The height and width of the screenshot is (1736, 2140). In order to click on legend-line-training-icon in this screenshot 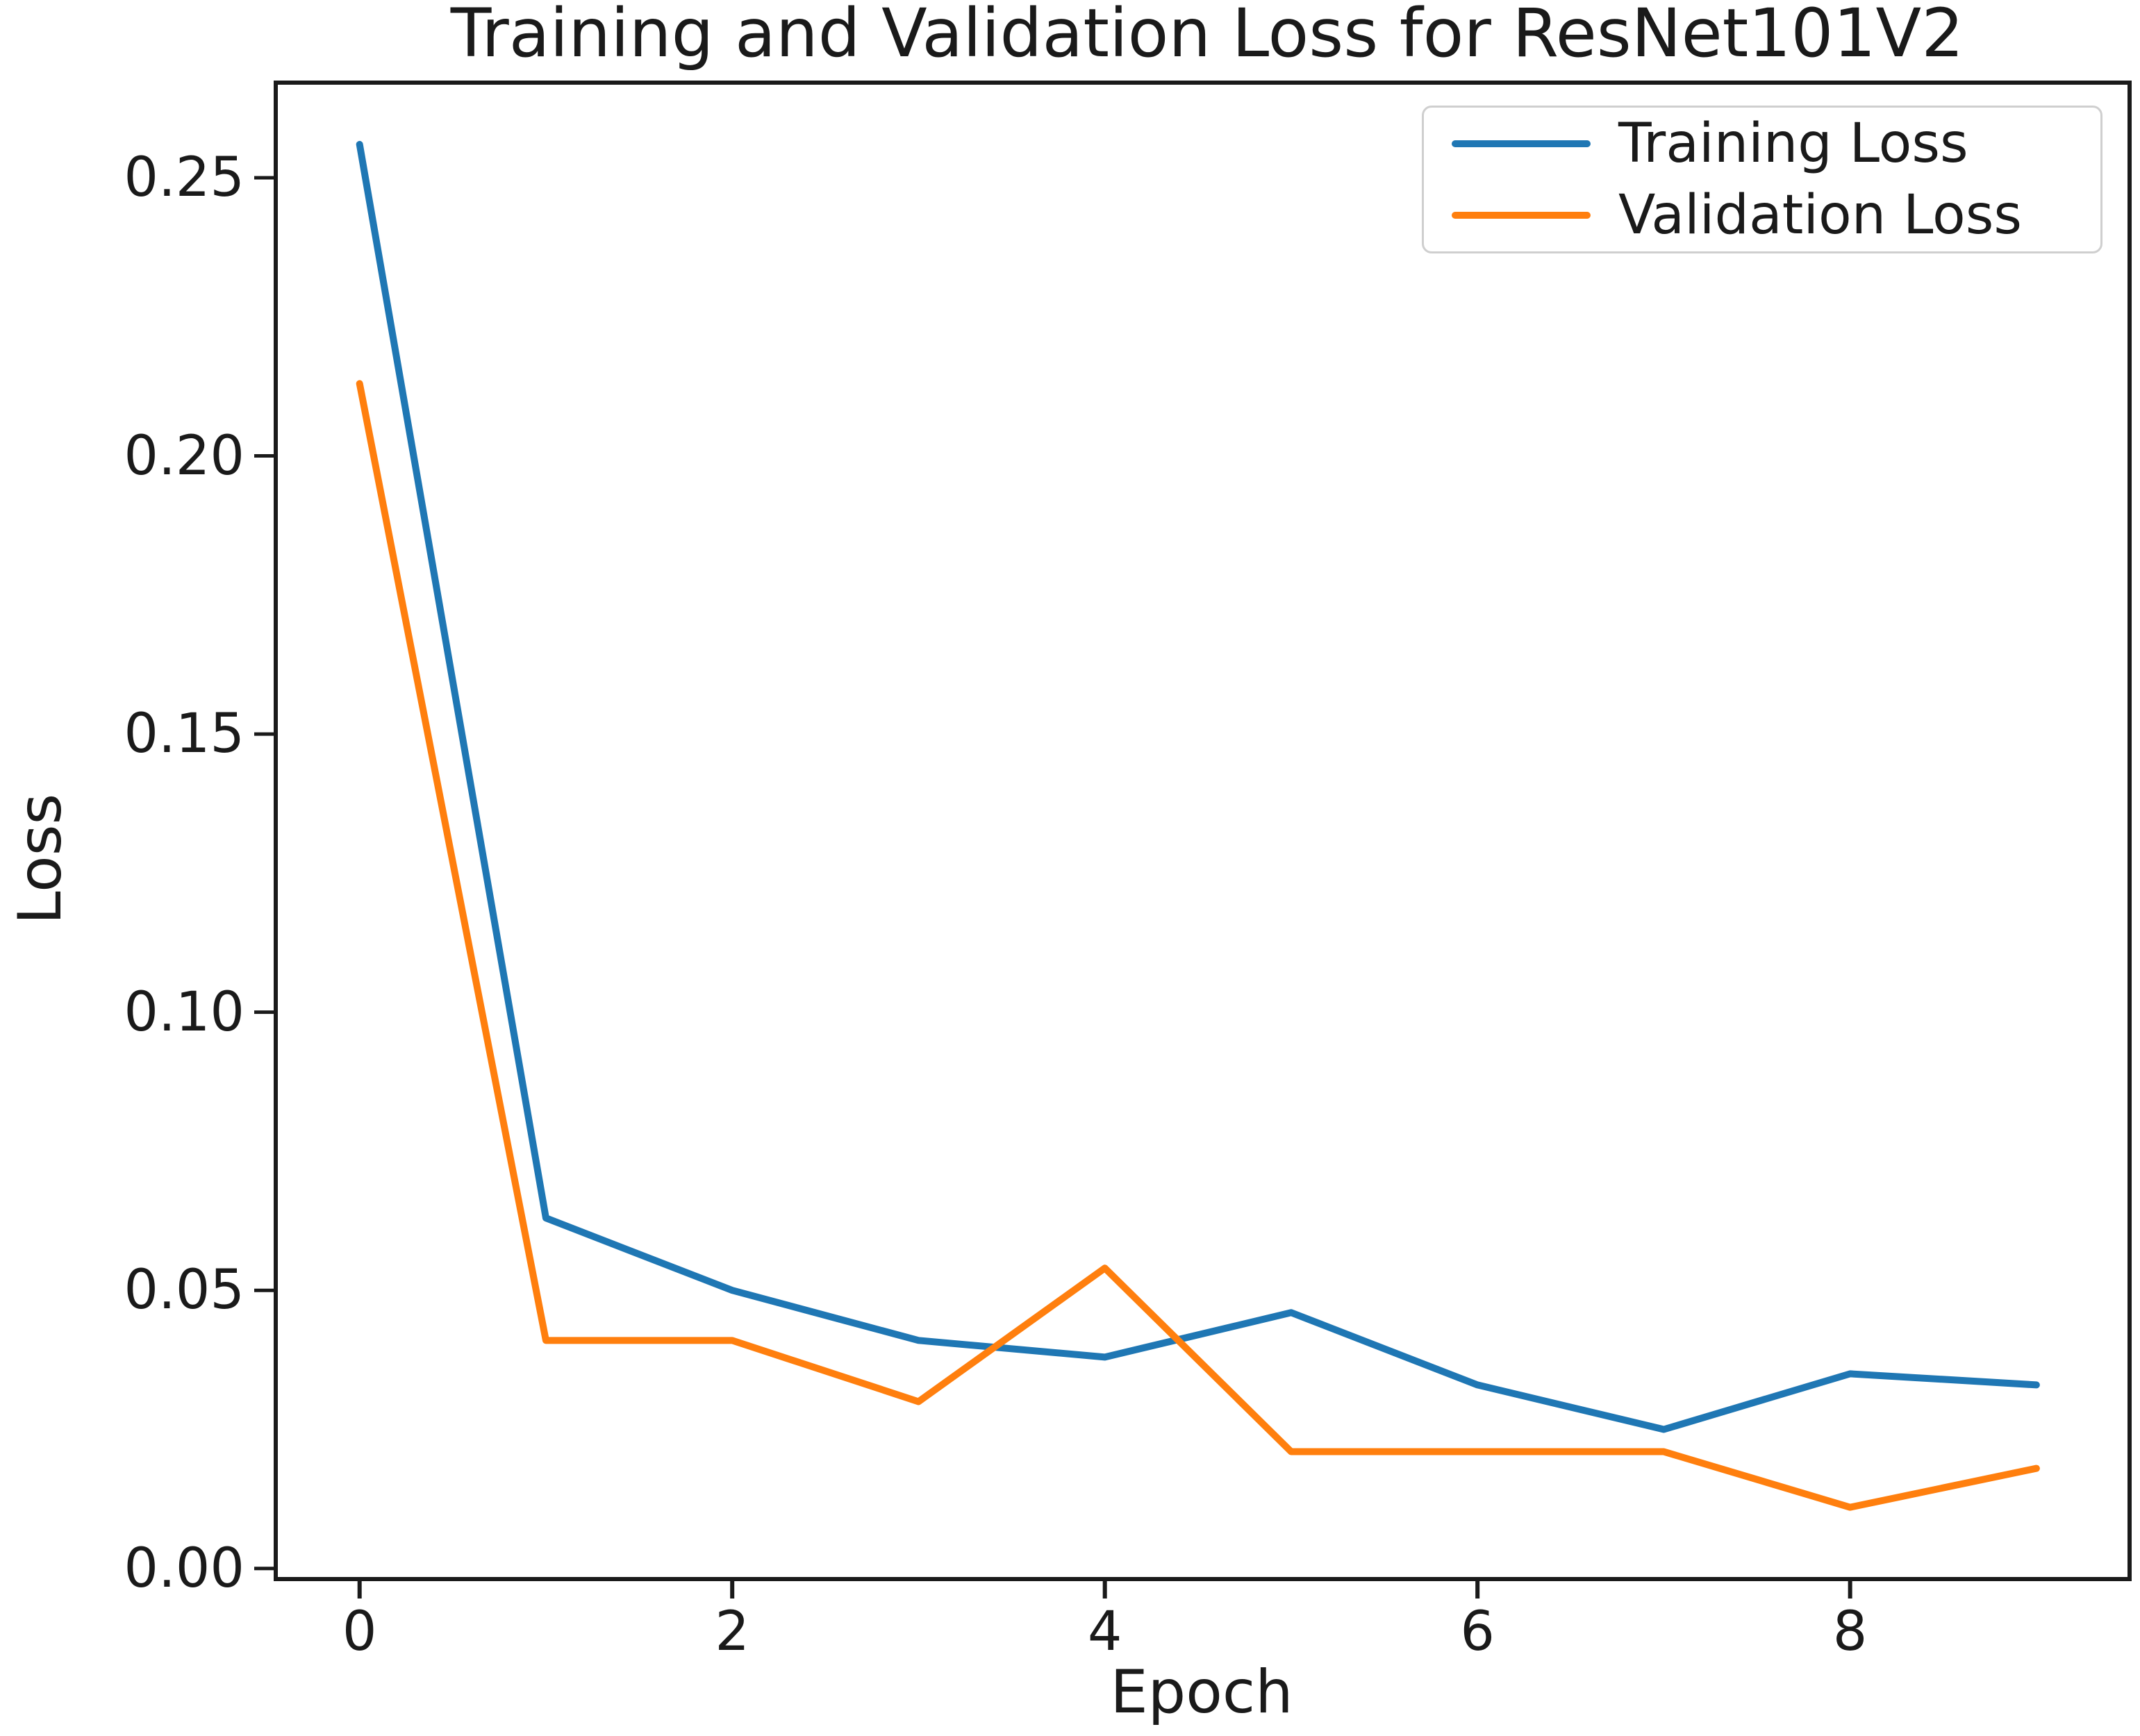, I will do `click(1521, 144)`.